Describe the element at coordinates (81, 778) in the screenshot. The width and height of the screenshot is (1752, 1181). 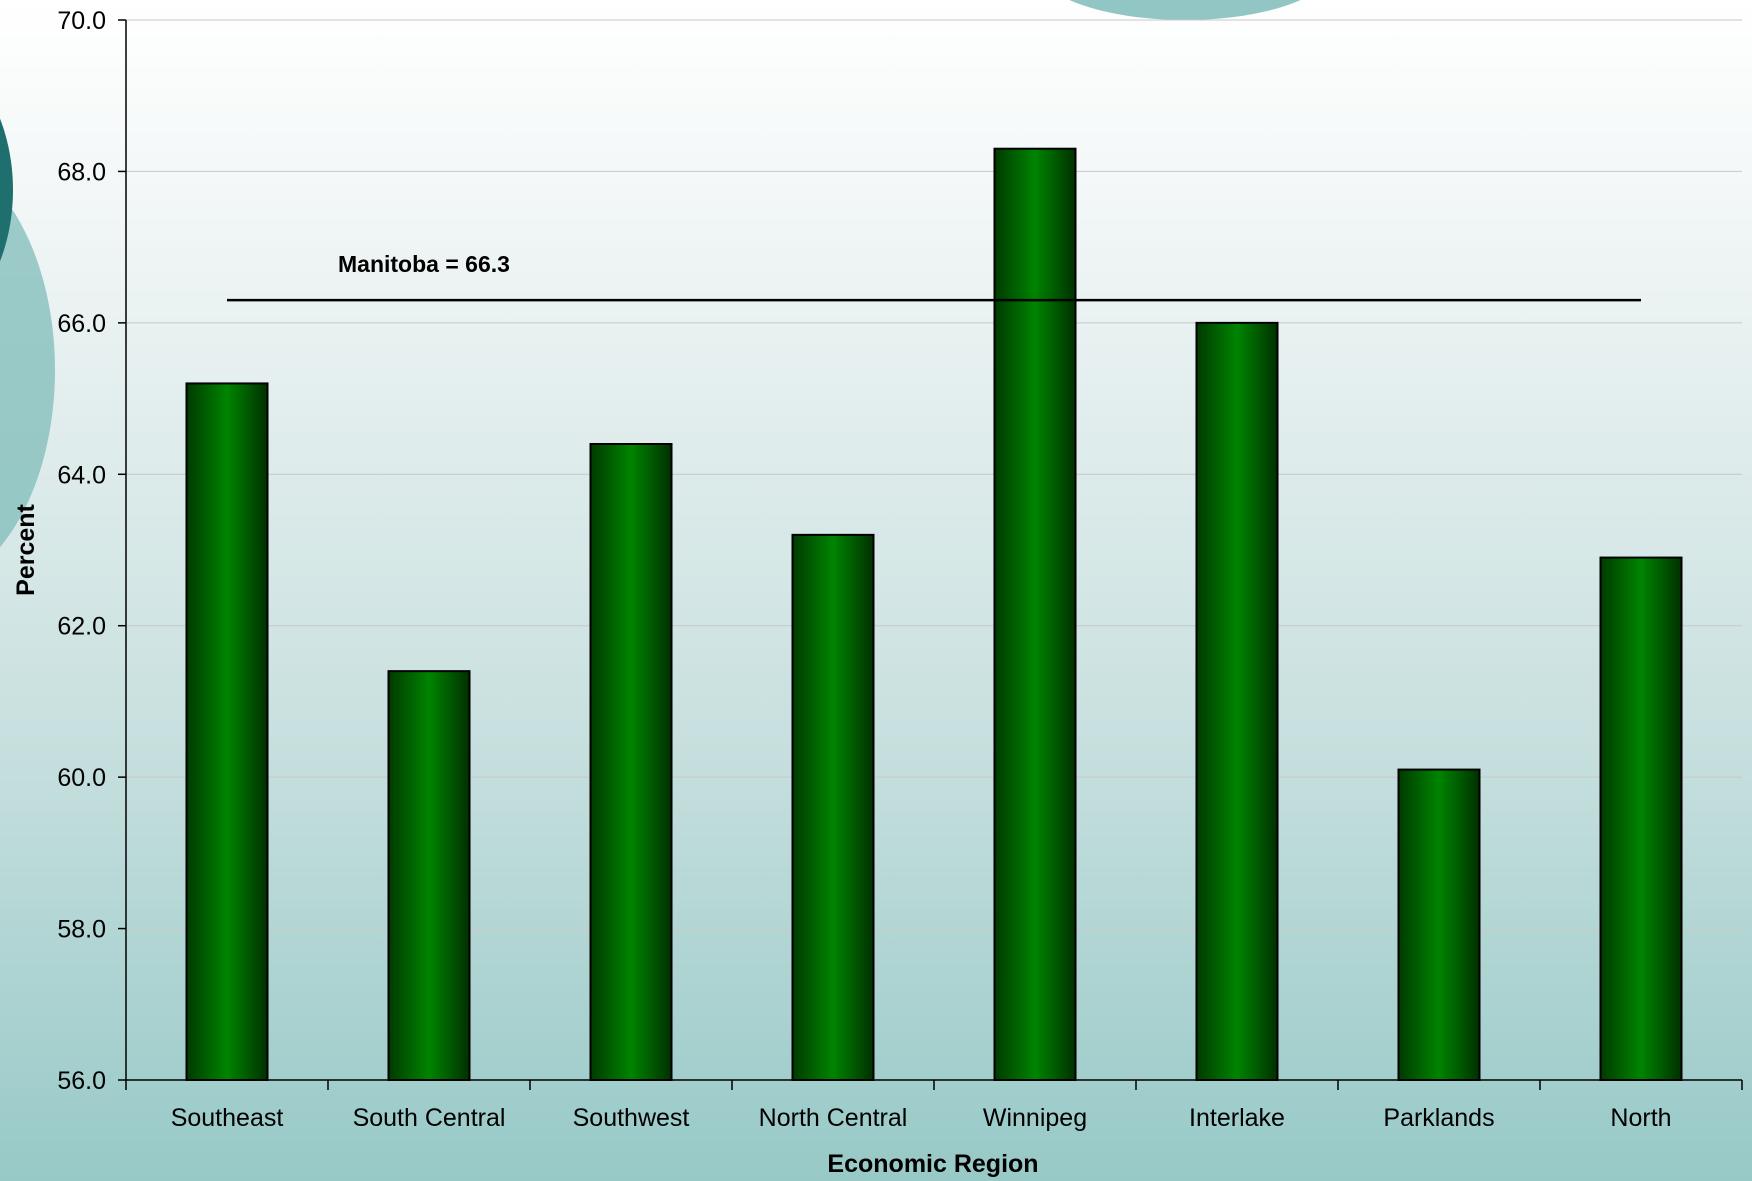
I see `y-tick-label: 60.0` at that location.